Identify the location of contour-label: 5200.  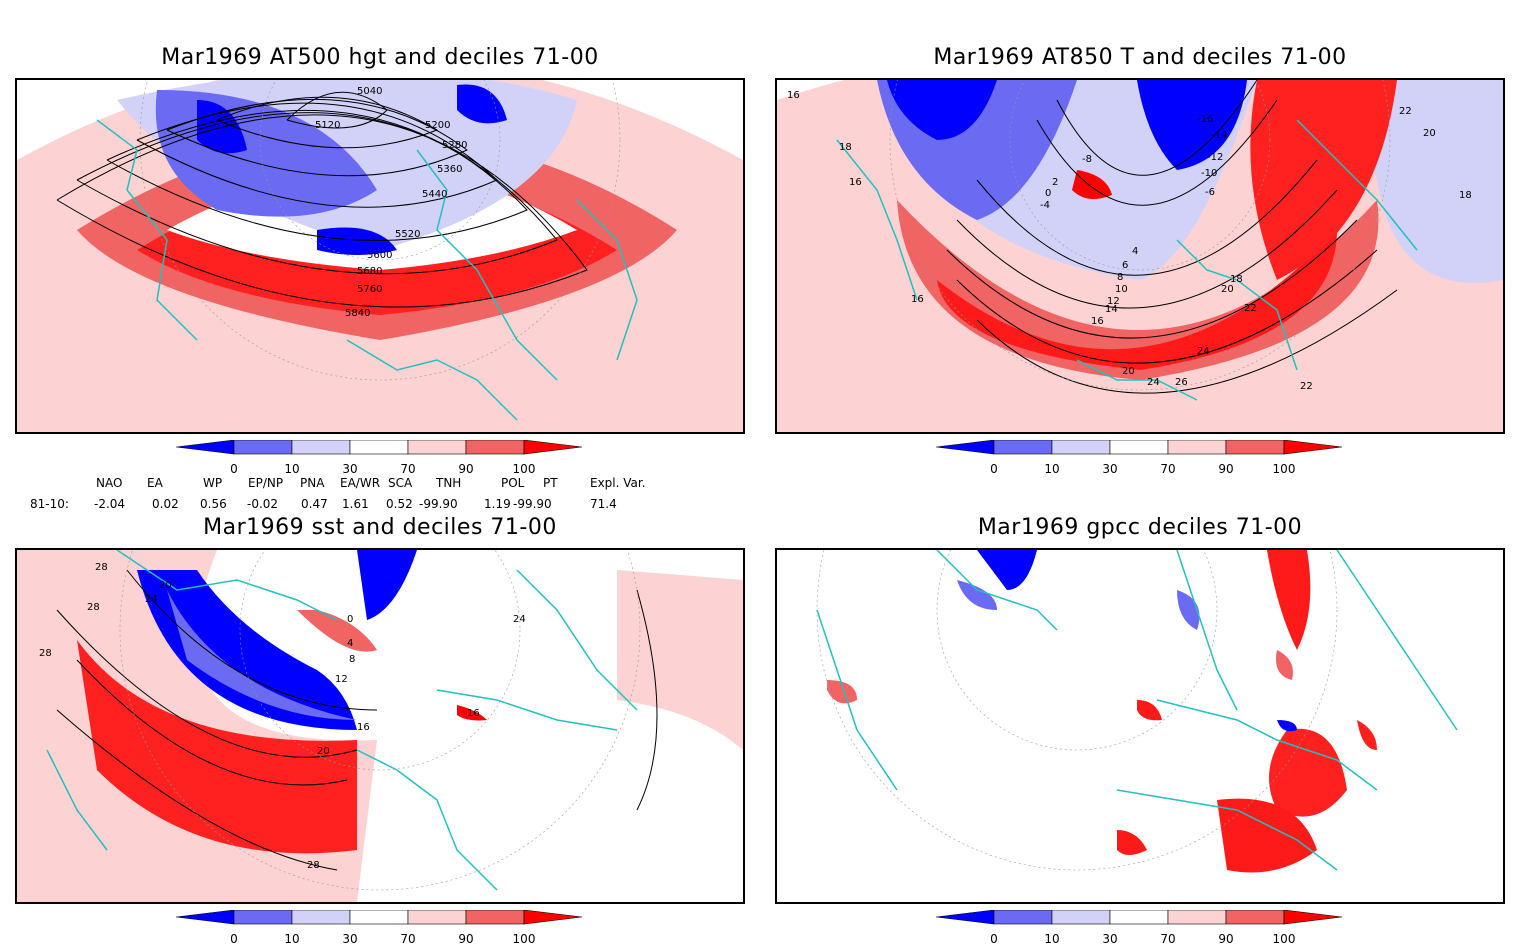
(437, 125).